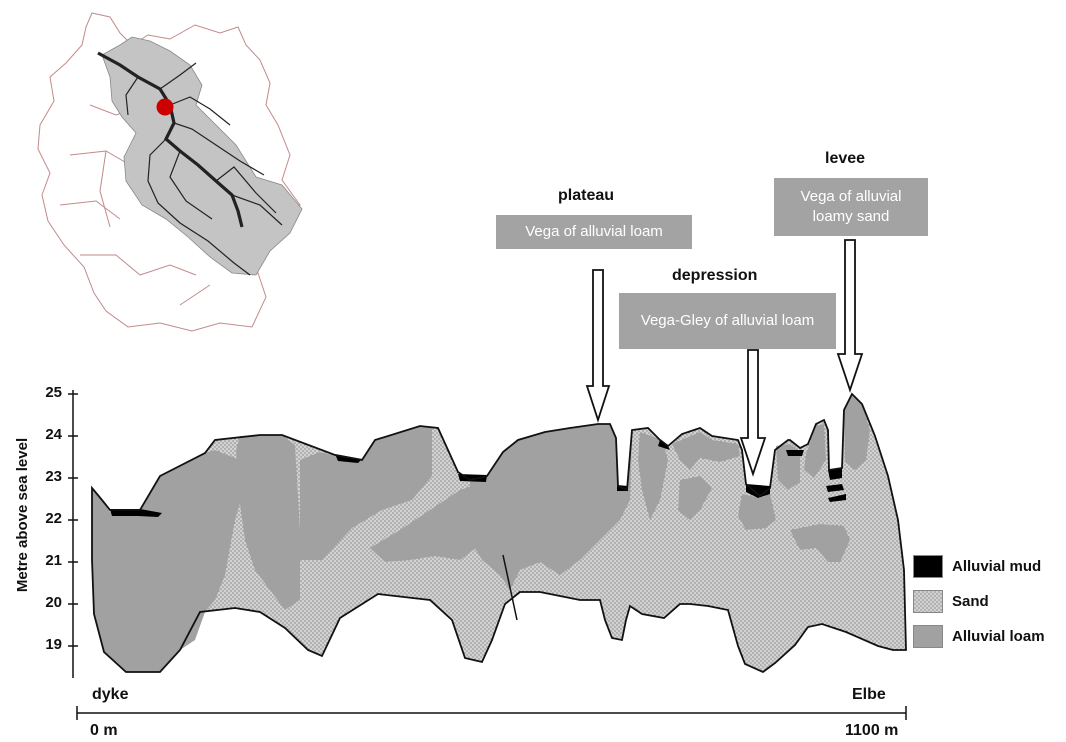  I want to click on plateau-soil-box: Vega of alluvial loam, so click(594, 232).